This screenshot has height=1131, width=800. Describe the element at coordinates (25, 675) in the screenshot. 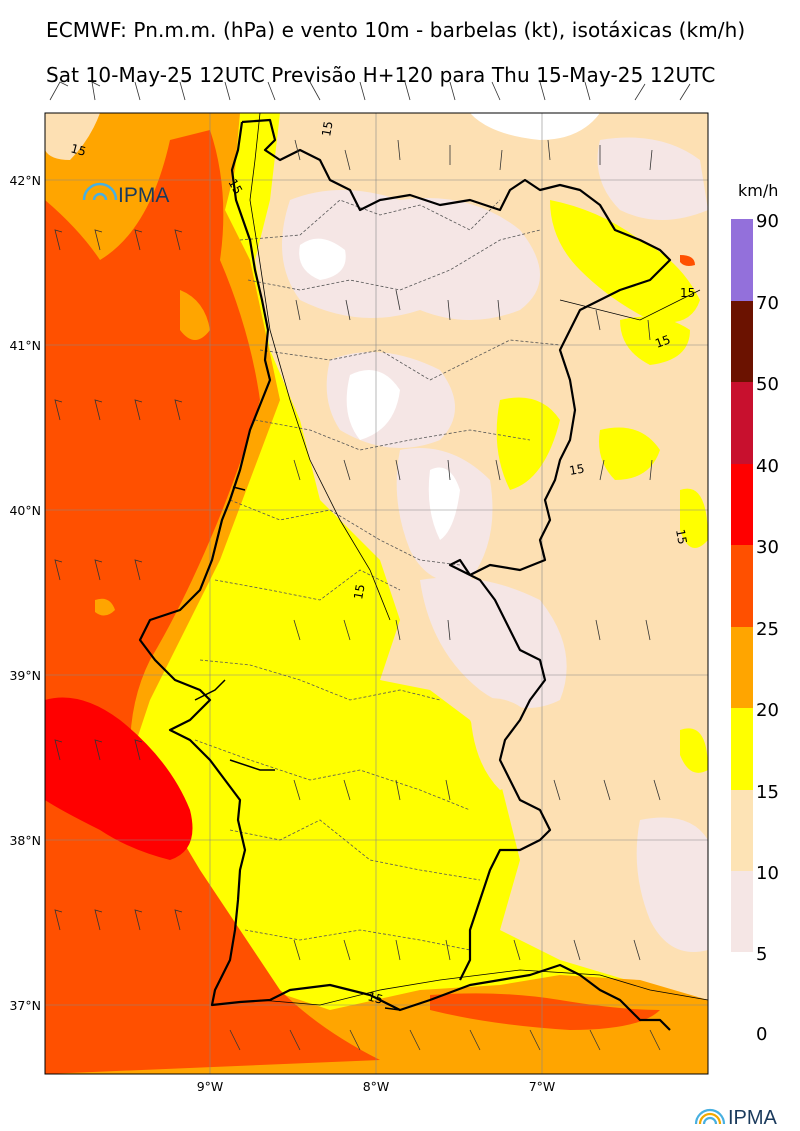

I see `lat-label: 39°N` at that location.